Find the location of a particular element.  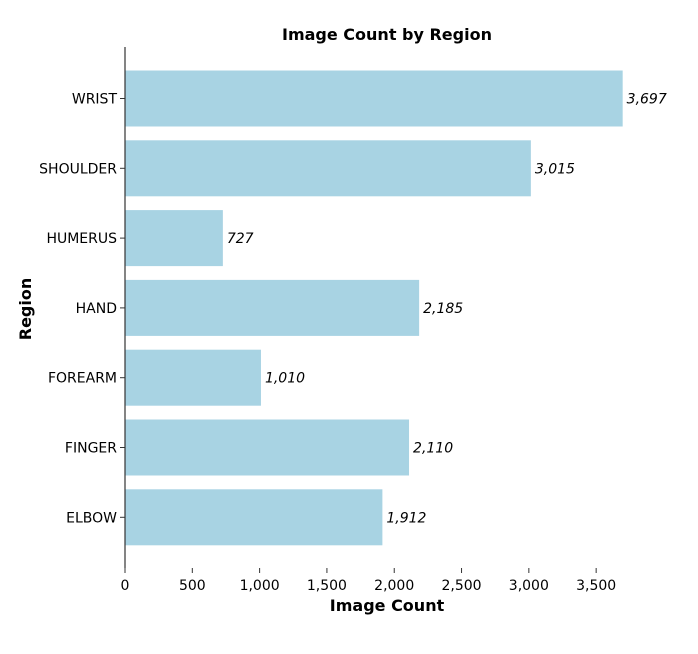

data-label-shoulder: 3,015 is located at coordinates (555, 169).